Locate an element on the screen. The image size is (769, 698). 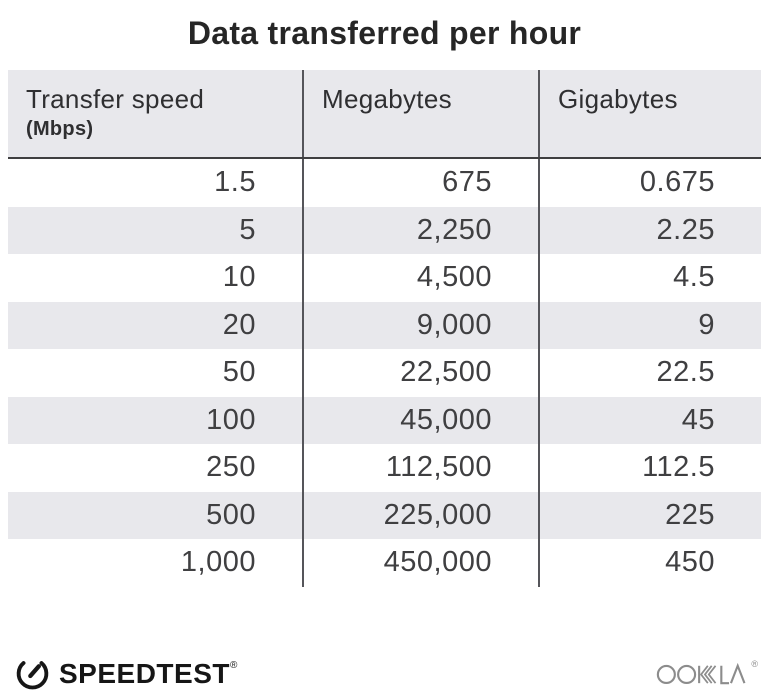
column-header-gigabytes: Gigabytes is located at coordinates (649, 113).